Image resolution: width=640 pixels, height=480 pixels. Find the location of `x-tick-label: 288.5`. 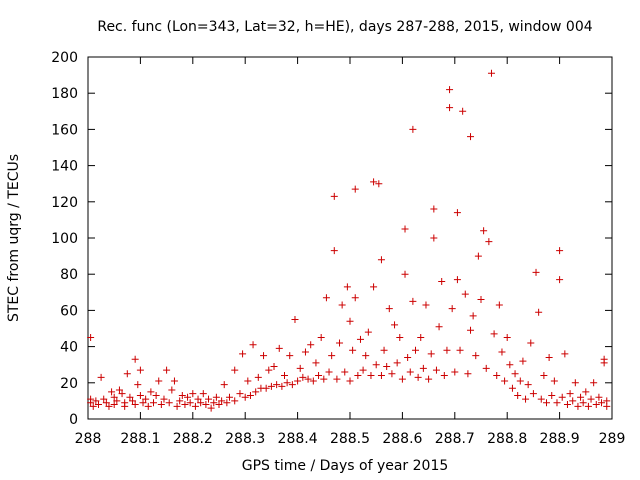

x-tick-label: 288.5 is located at coordinates (350, 439).